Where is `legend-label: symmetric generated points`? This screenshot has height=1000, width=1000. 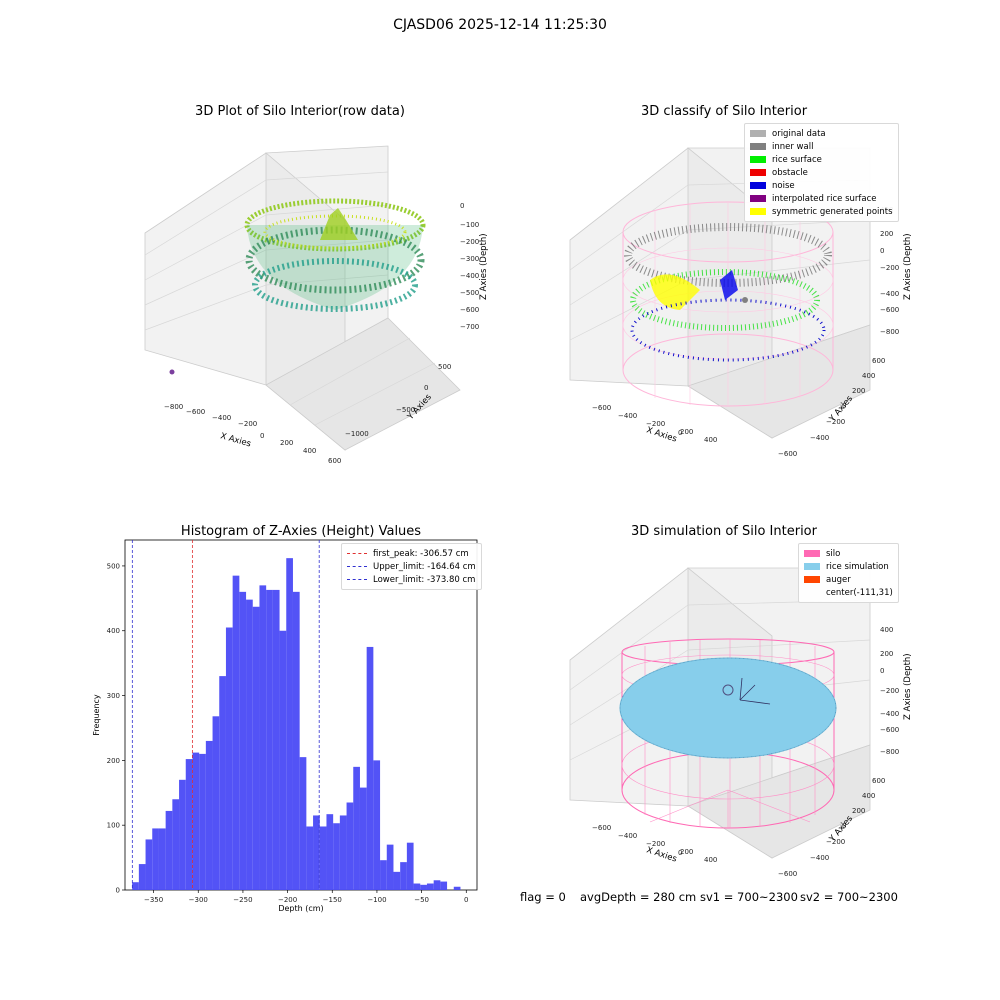 legend-label: symmetric generated points is located at coordinates (832, 211).